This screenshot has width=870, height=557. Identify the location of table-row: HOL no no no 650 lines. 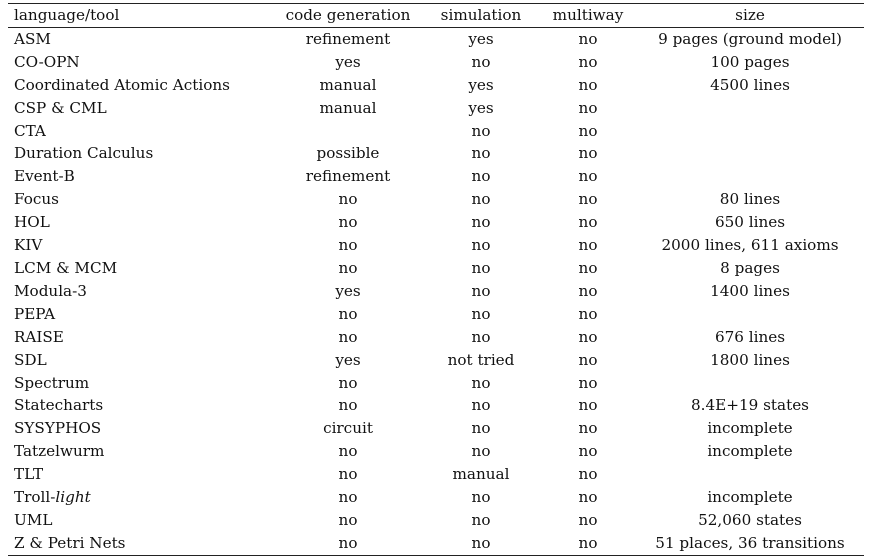
(436, 222).